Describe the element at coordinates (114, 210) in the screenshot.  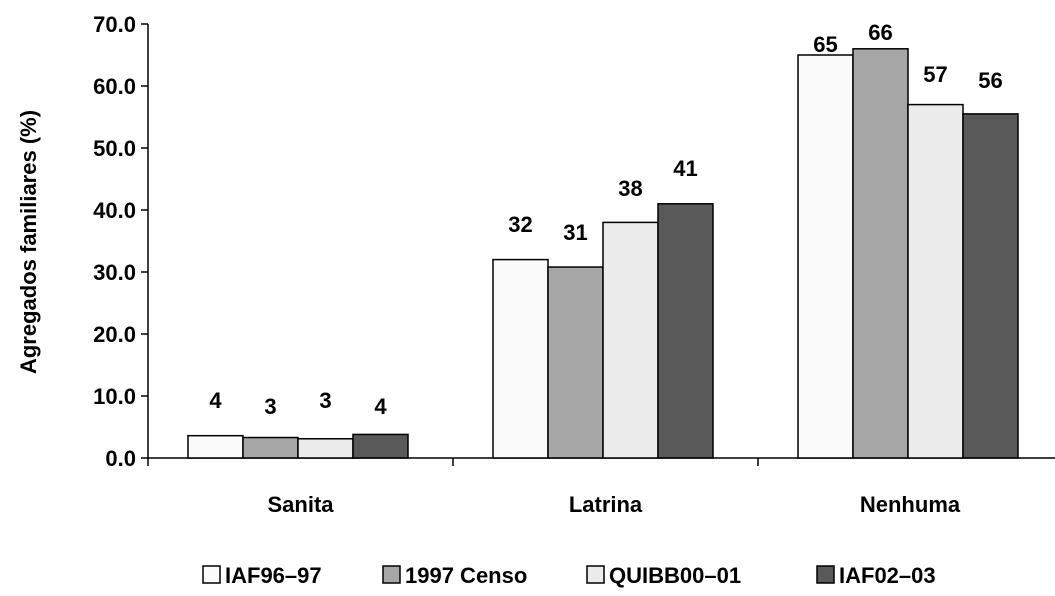
I see `y-tick-label: 40.0` at that location.